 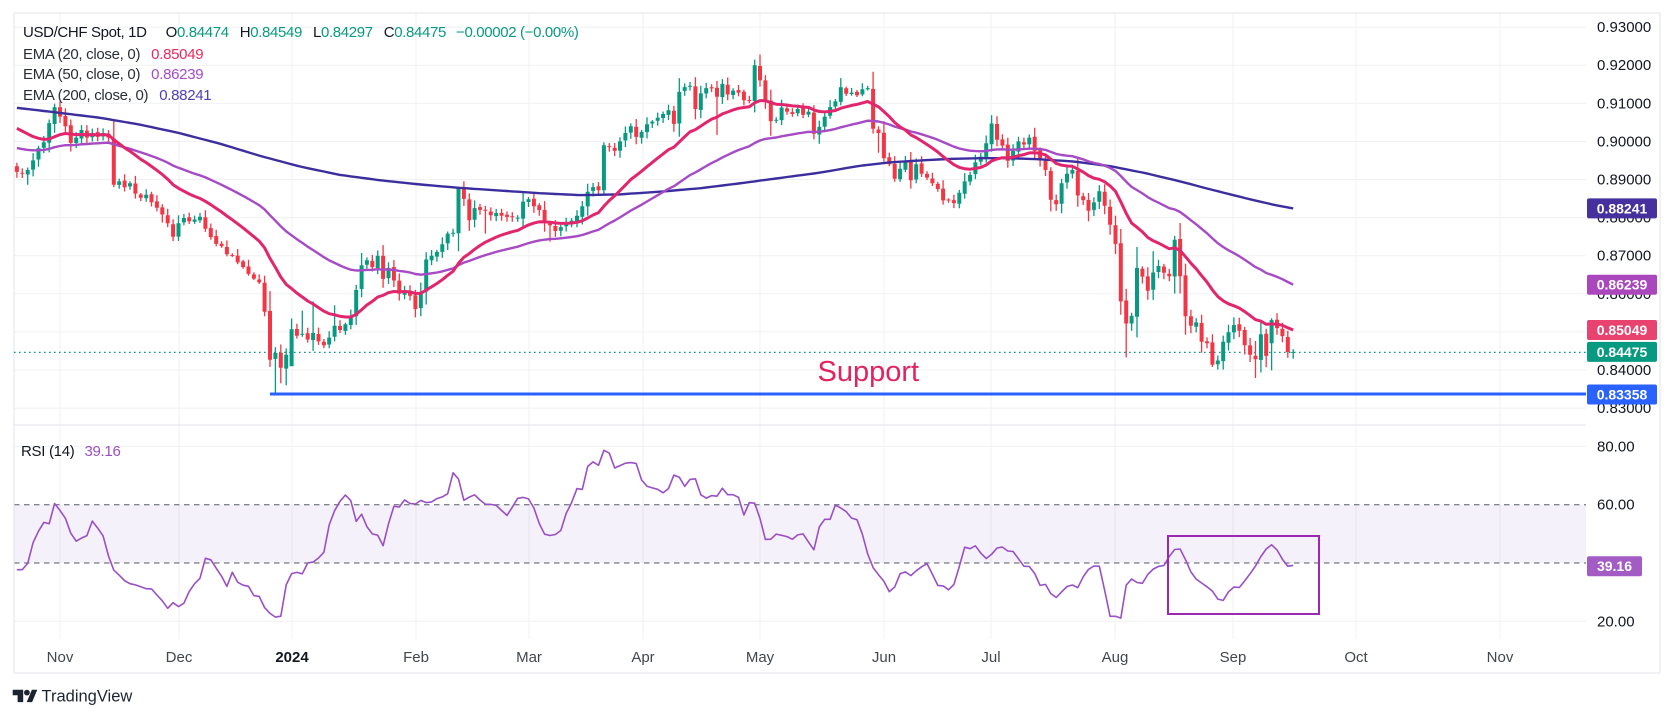 What do you see at coordinates (1614, 566) in the screenshot?
I see `svg-text: 39.16` at bounding box center [1614, 566].